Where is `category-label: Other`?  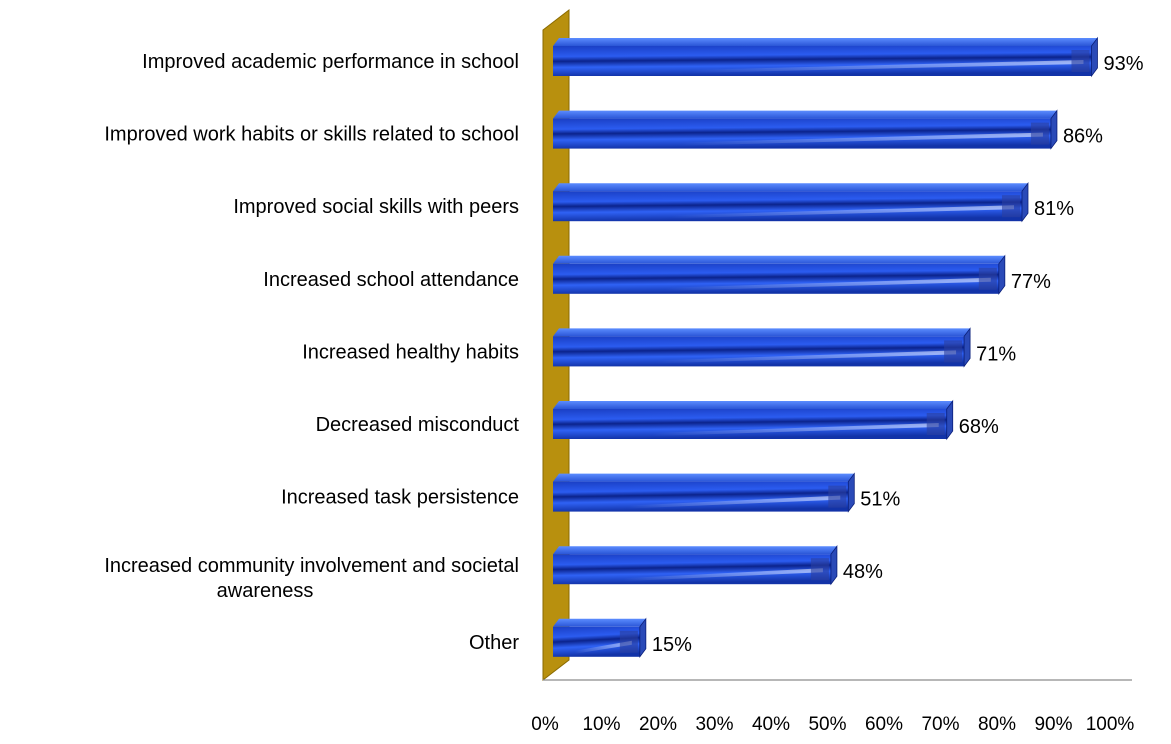 category-label: Other is located at coordinates (494, 643).